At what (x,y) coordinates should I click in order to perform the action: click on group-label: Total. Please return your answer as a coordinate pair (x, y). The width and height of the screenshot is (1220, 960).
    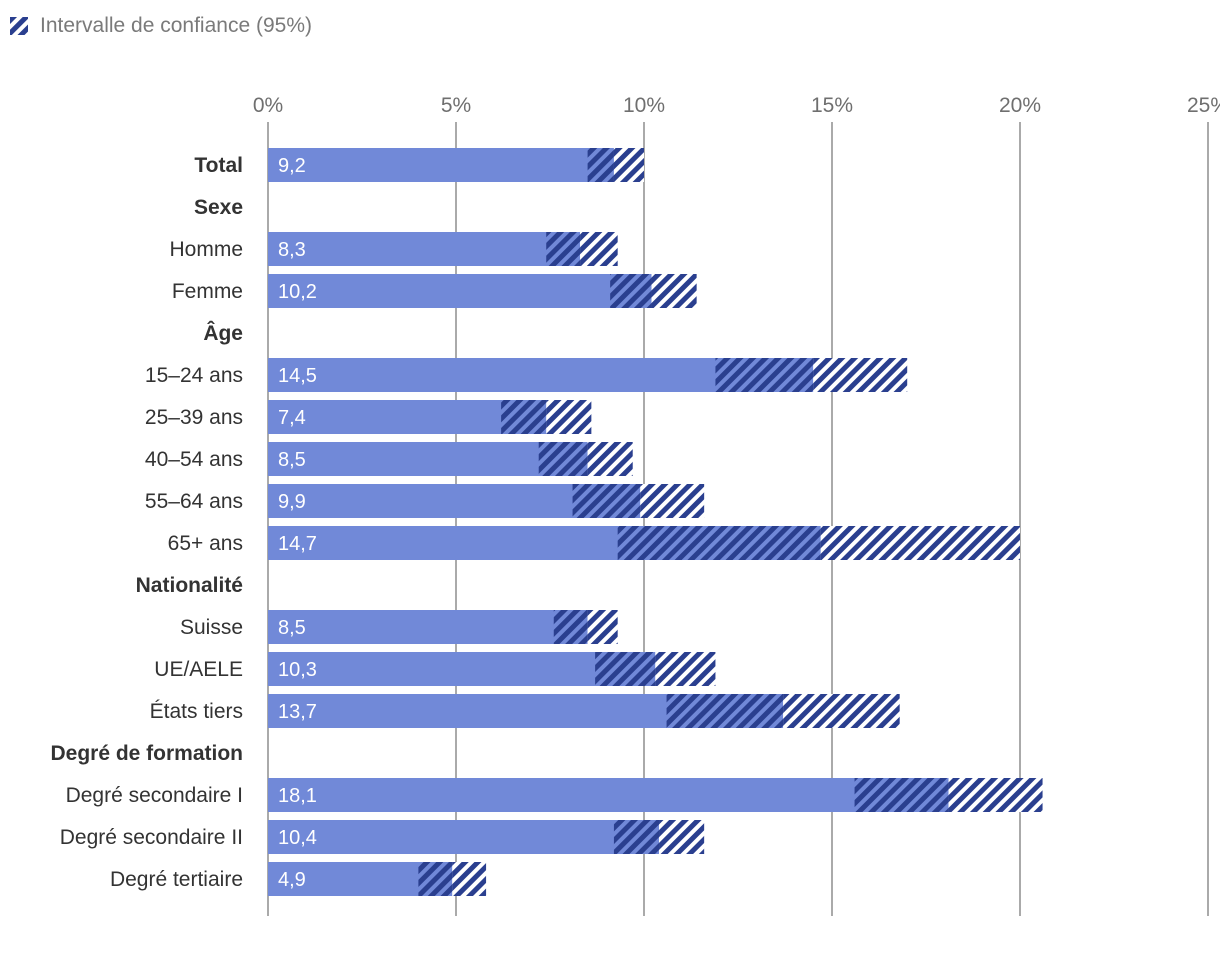
    Looking at the image, I should click on (218, 165).